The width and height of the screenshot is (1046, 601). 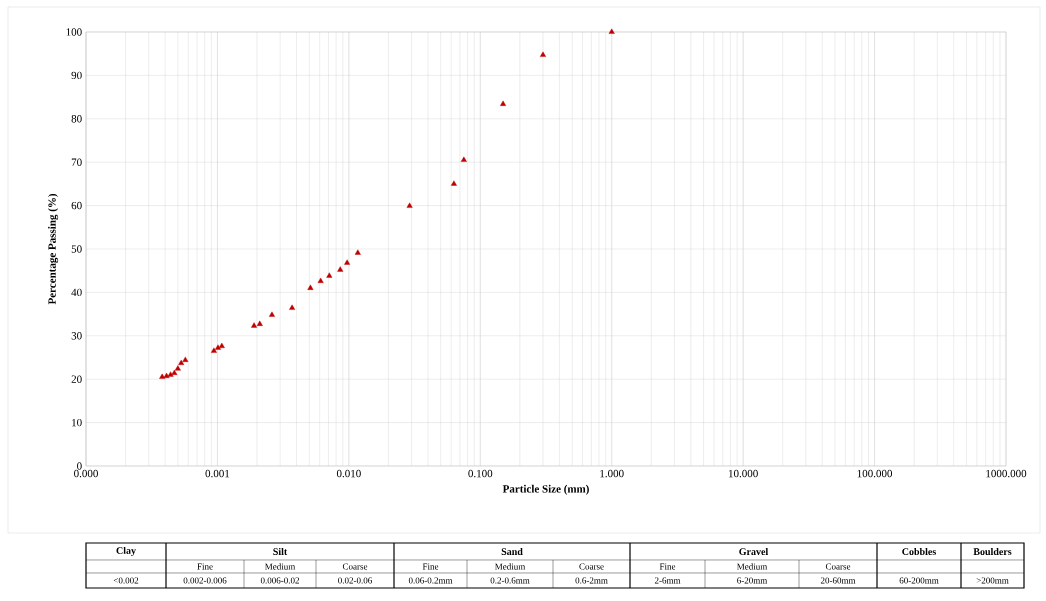 I want to click on text: Clay, so click(x=126, y=551).